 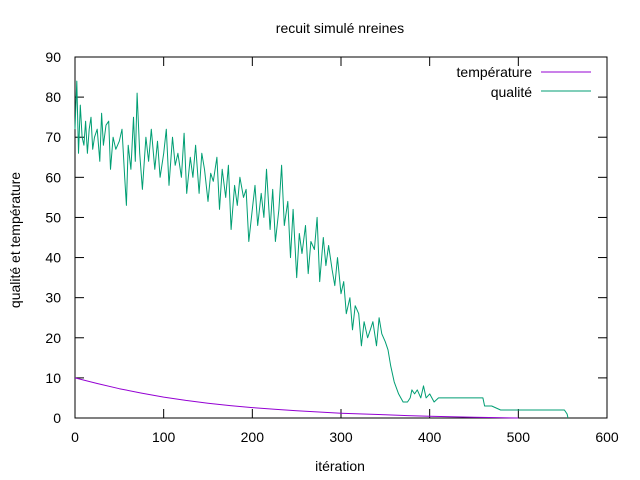 I want to click on y-tick-label: 10, so click(x=53, y=378).